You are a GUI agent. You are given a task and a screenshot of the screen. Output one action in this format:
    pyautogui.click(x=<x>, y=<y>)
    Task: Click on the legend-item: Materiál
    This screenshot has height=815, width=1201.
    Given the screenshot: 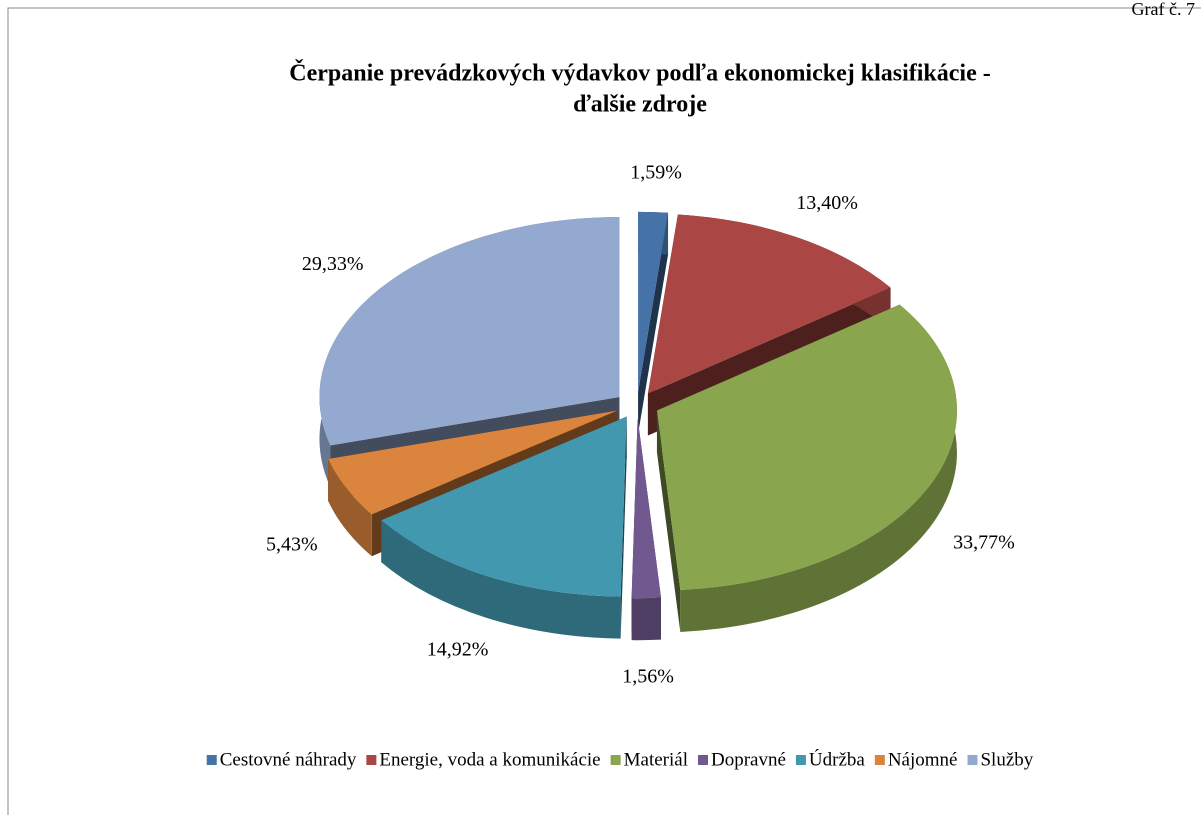 What is the action you would take?
    pyautogui.click(x=649, y=759)
    